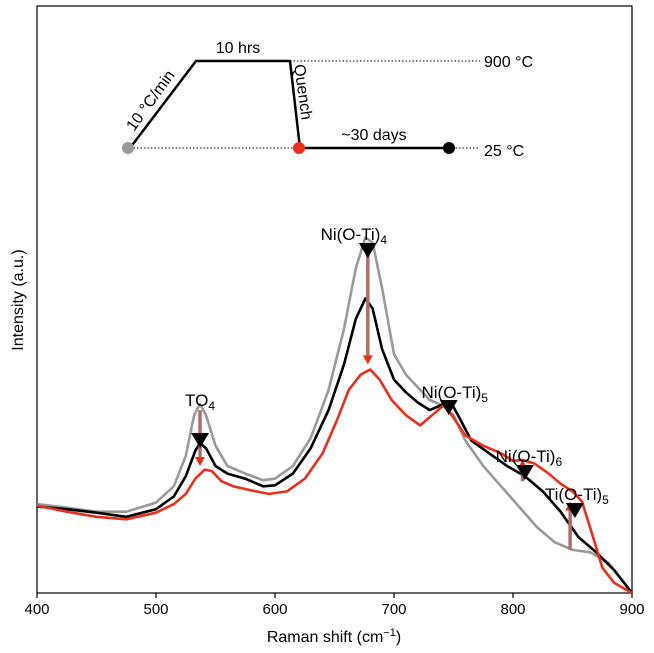 This screenshot has width=654, height=653. I want to click on x-axis-label: Raman shift (cm−1), so click(334, 636).